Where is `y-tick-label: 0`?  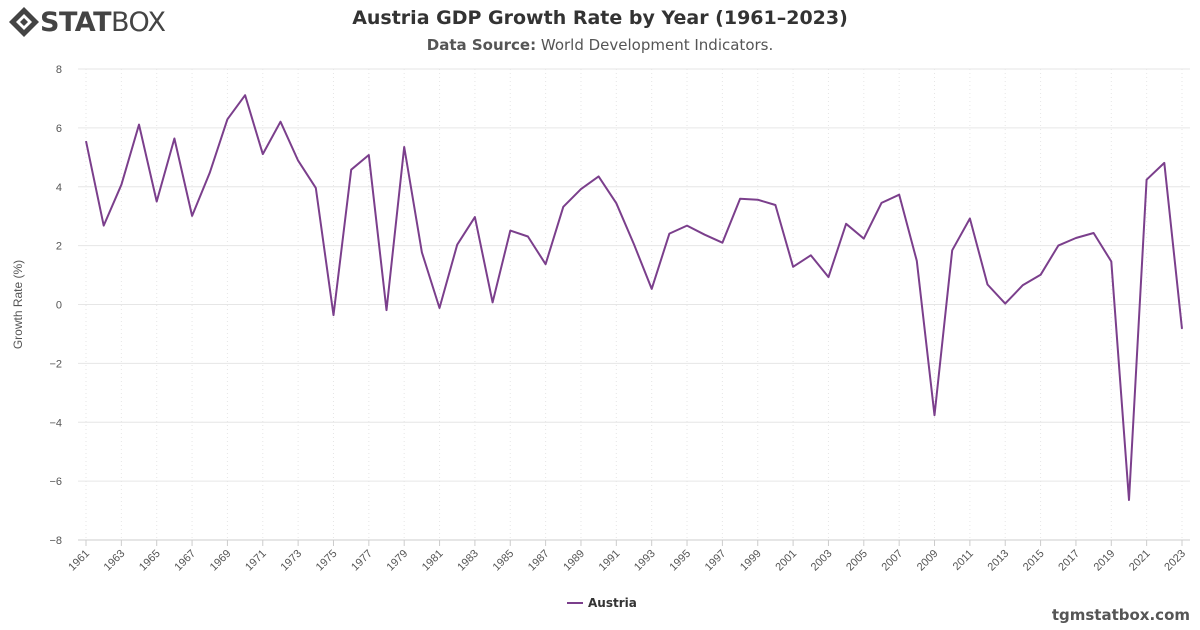 y-tick-label: 0 is located at coordinates (59, 306).